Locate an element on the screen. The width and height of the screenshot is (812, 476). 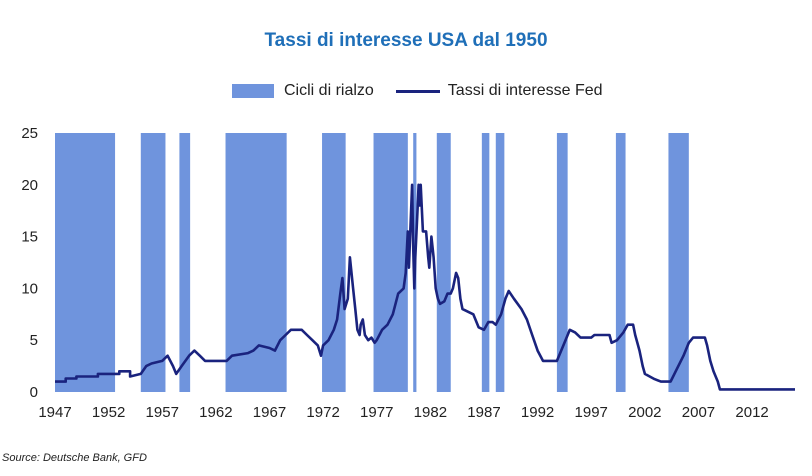
y-tick-label-4: 20 is located at coordinates (29, 185).